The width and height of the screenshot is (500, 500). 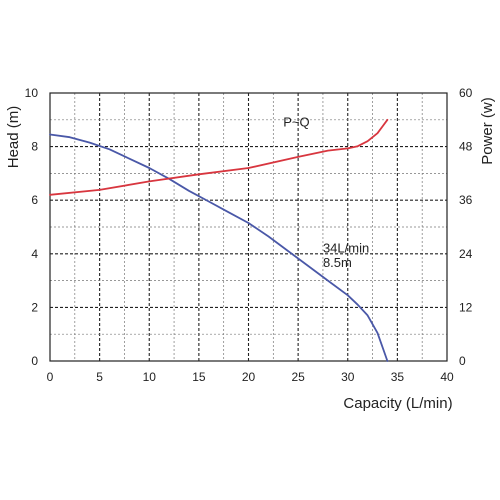 I want to click on y-right-tick-label: 60, so click(x=466, y=93).